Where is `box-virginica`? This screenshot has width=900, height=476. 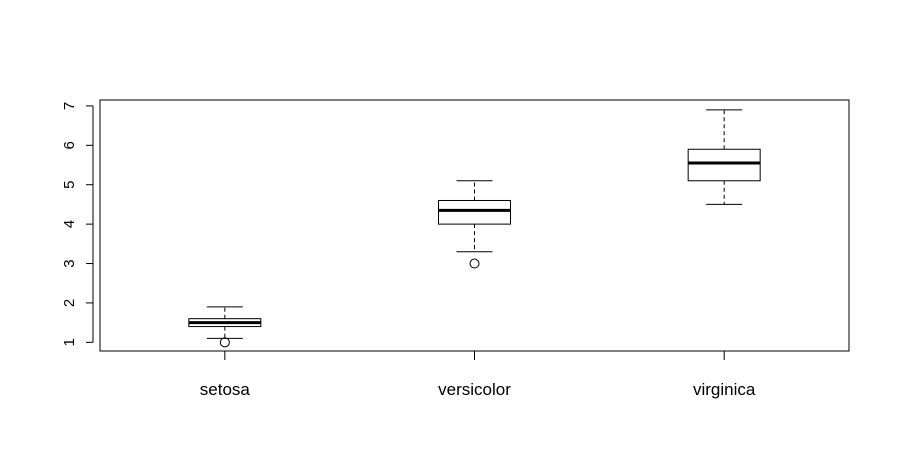
box-virginica is located at coordinates (724, 157).